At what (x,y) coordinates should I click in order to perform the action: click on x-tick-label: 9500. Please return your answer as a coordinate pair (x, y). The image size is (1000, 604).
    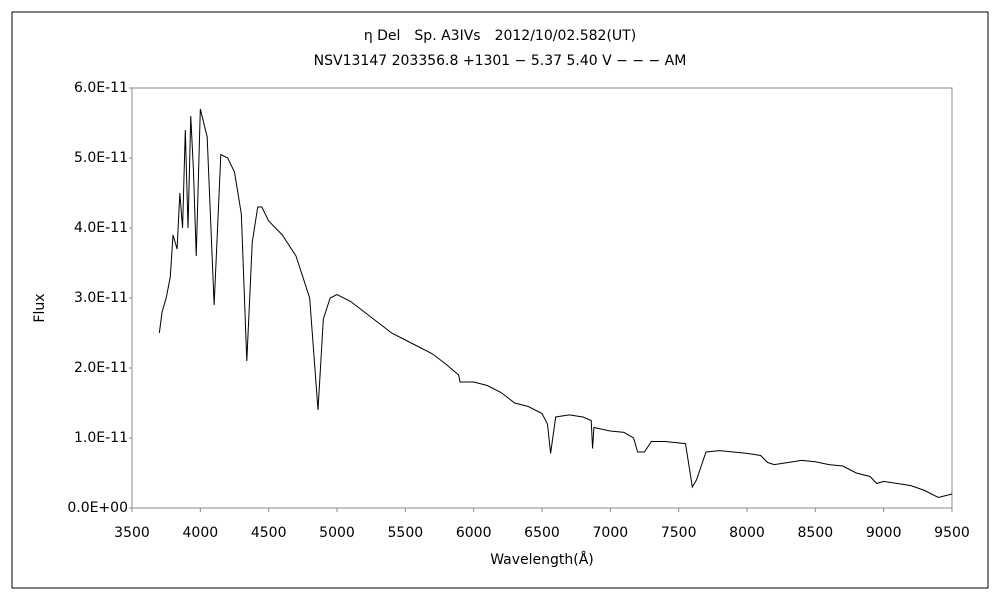
    Looking at the image, I should click on (952, 533).